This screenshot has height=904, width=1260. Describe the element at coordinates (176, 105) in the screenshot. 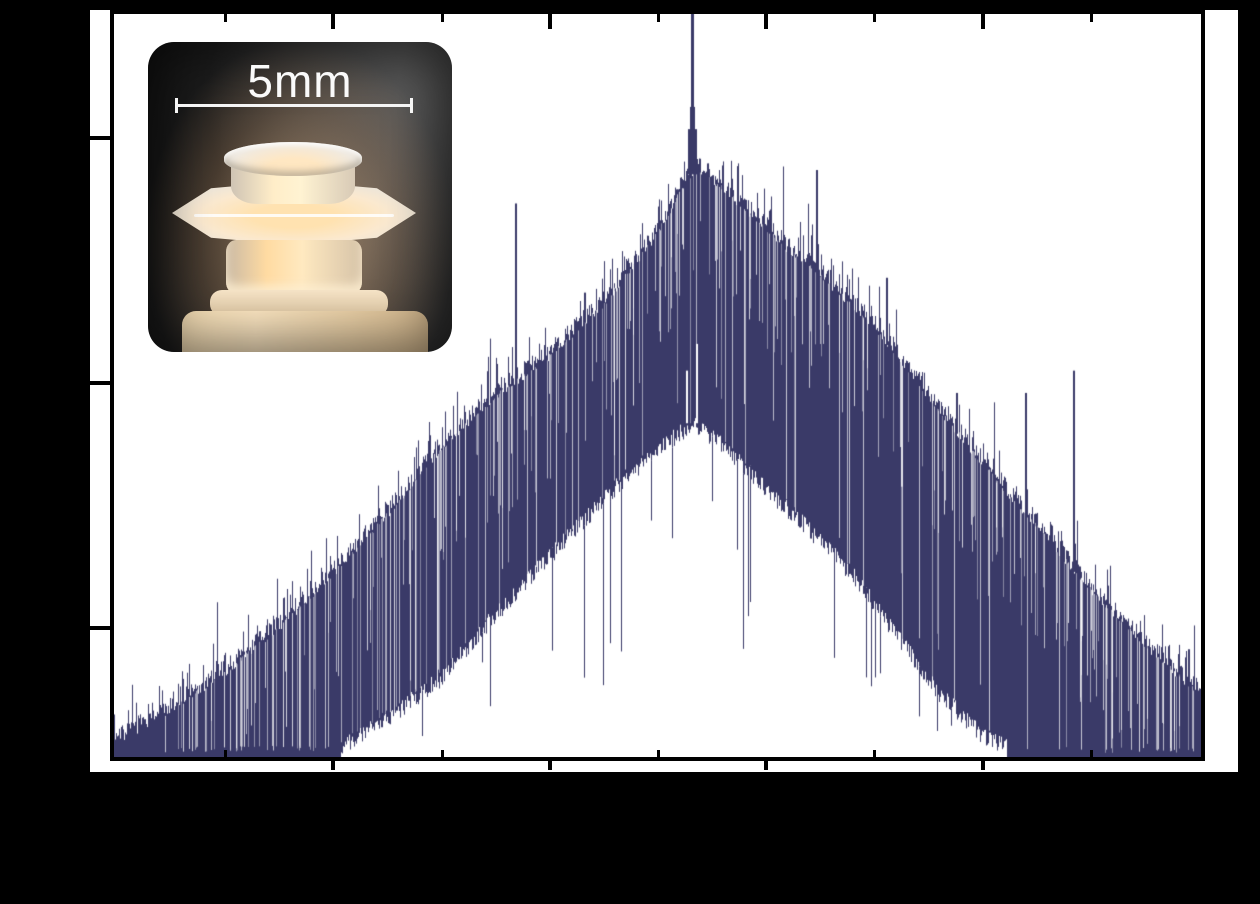

I see `scale-bar-left-cap` at that location.